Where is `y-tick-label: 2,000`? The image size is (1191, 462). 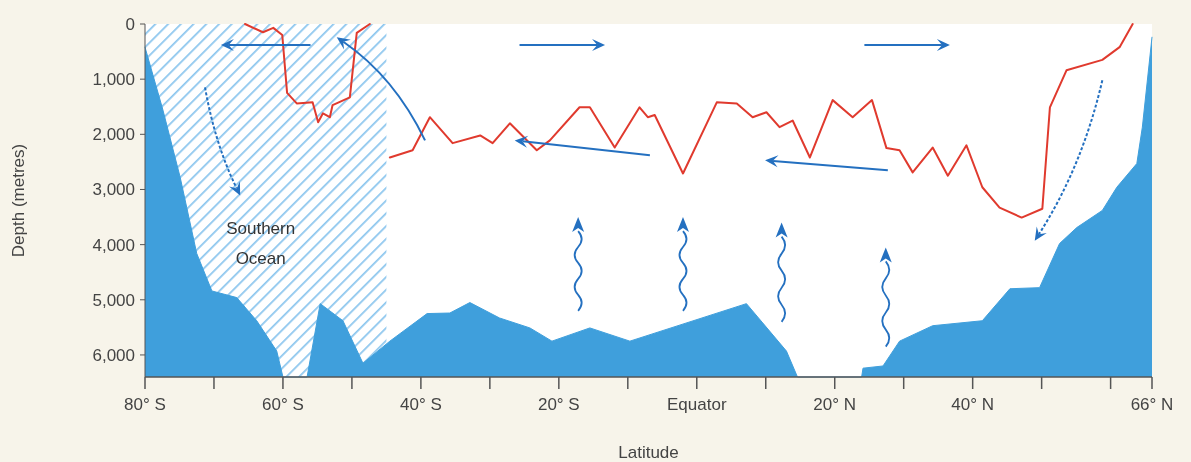 y-tick-label: 2,000 is located at coordinates (113, 135).